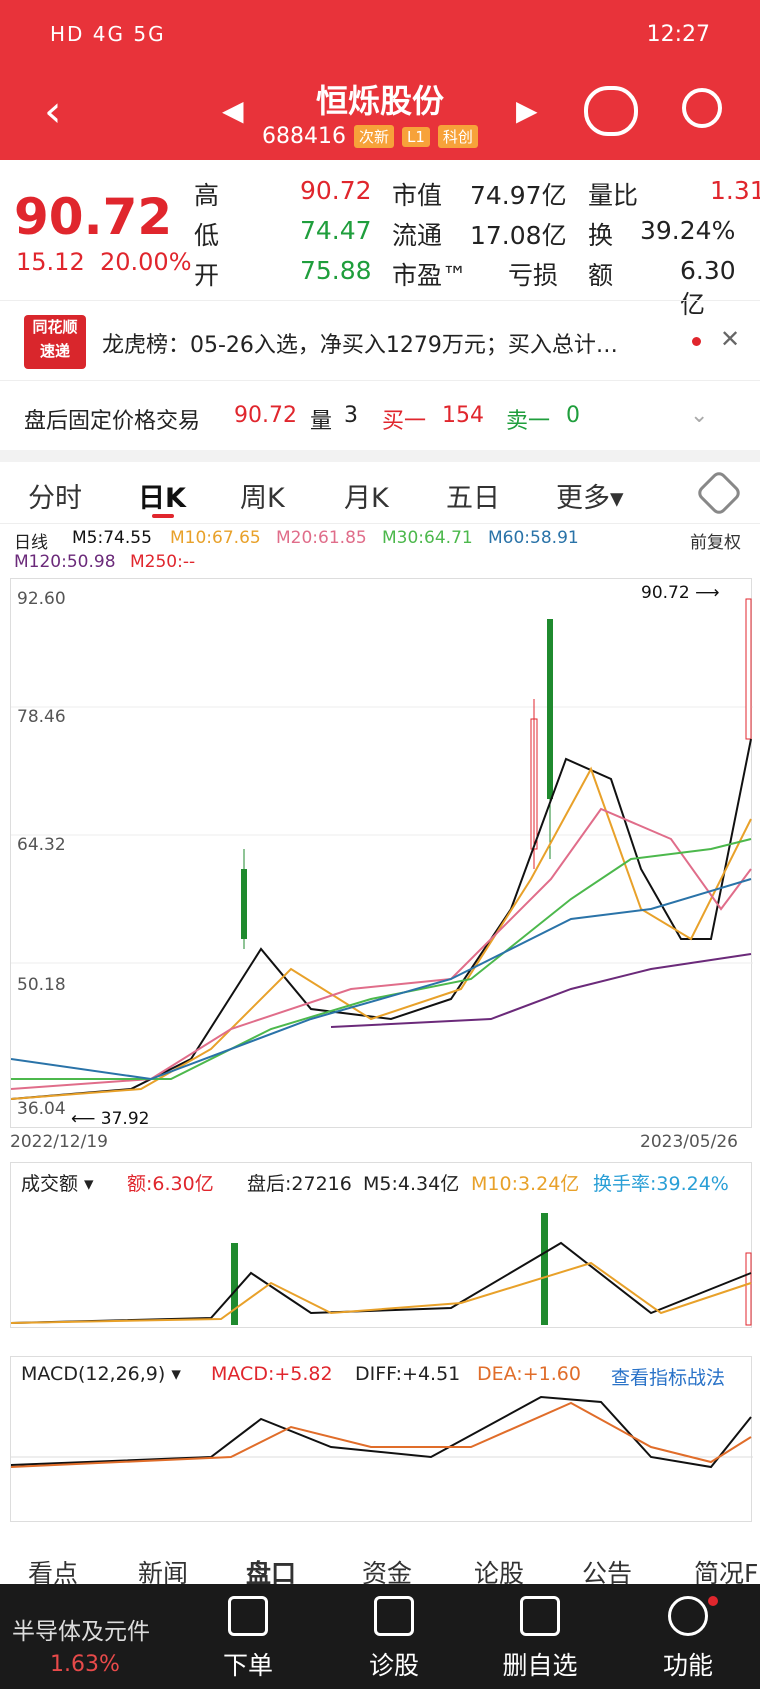  I want to click on y-label-4: 50.18, so click(41, 985).